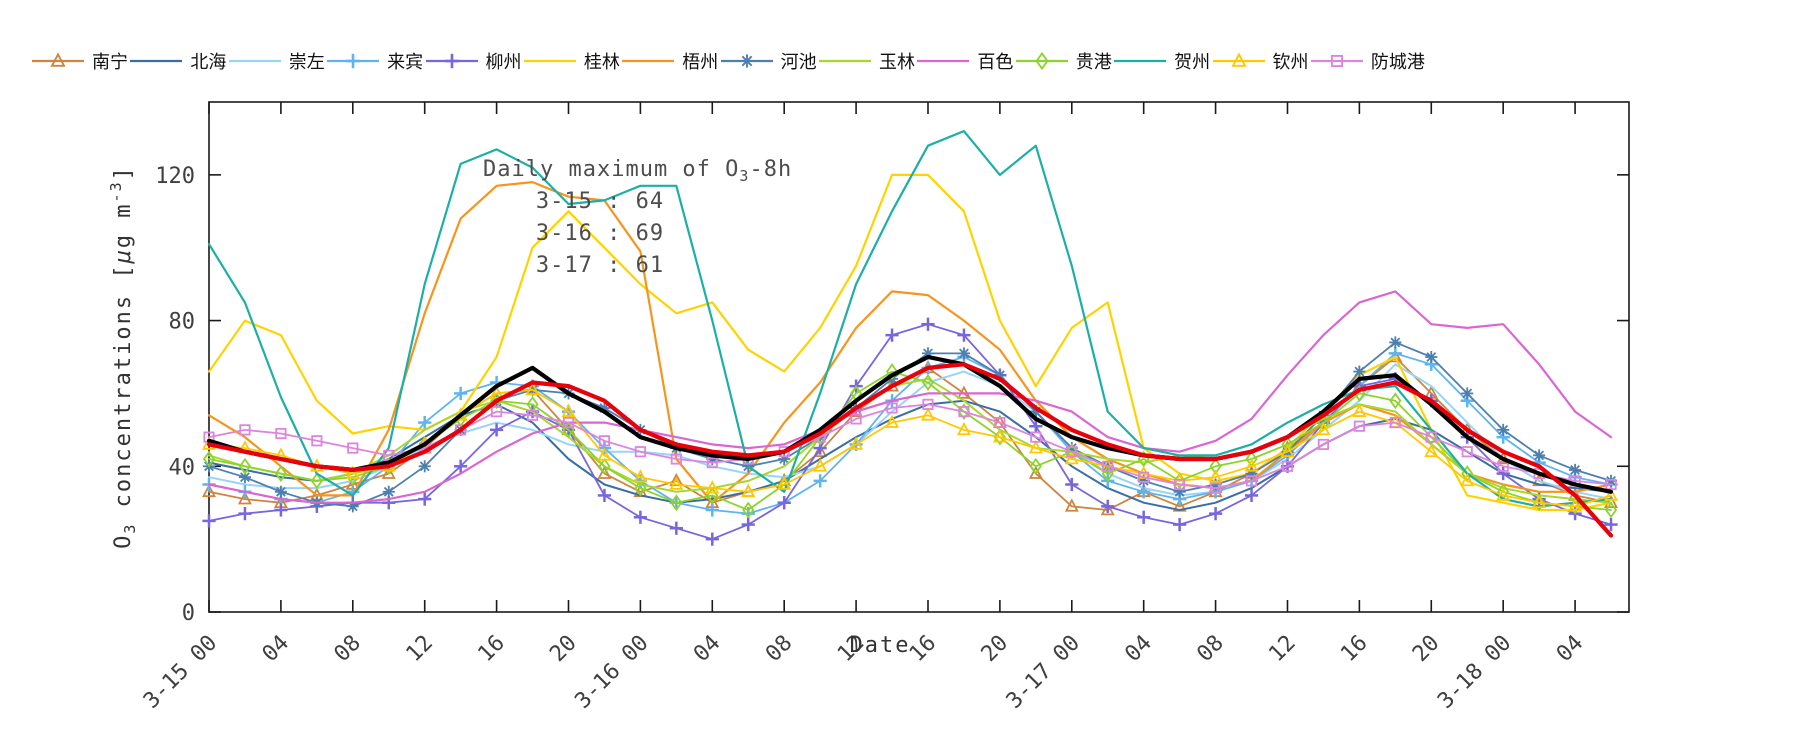 The image size is (1800, 750). What do you see at coordinates (110, 62) in the screenshot?
I see `legend-label: 南宁` at bounding box center [110, 62].